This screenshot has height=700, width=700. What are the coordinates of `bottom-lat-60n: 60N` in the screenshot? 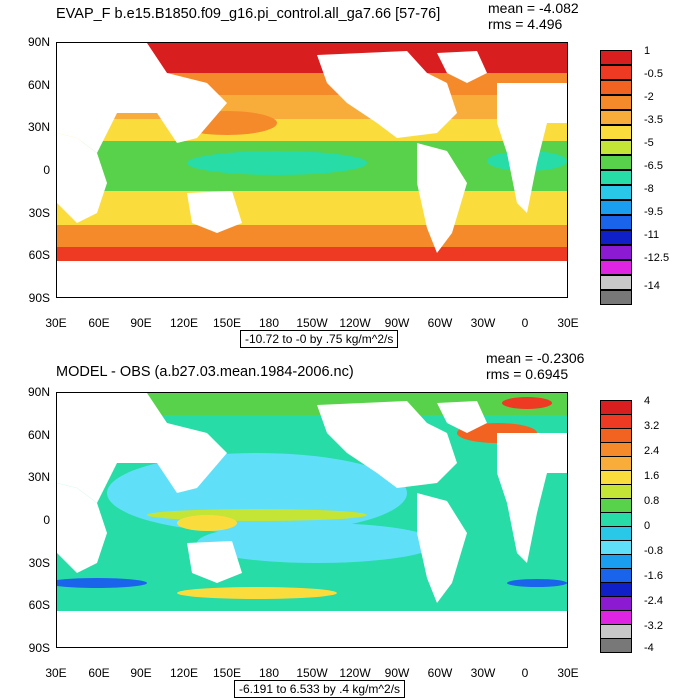 It's located at (38, 435).